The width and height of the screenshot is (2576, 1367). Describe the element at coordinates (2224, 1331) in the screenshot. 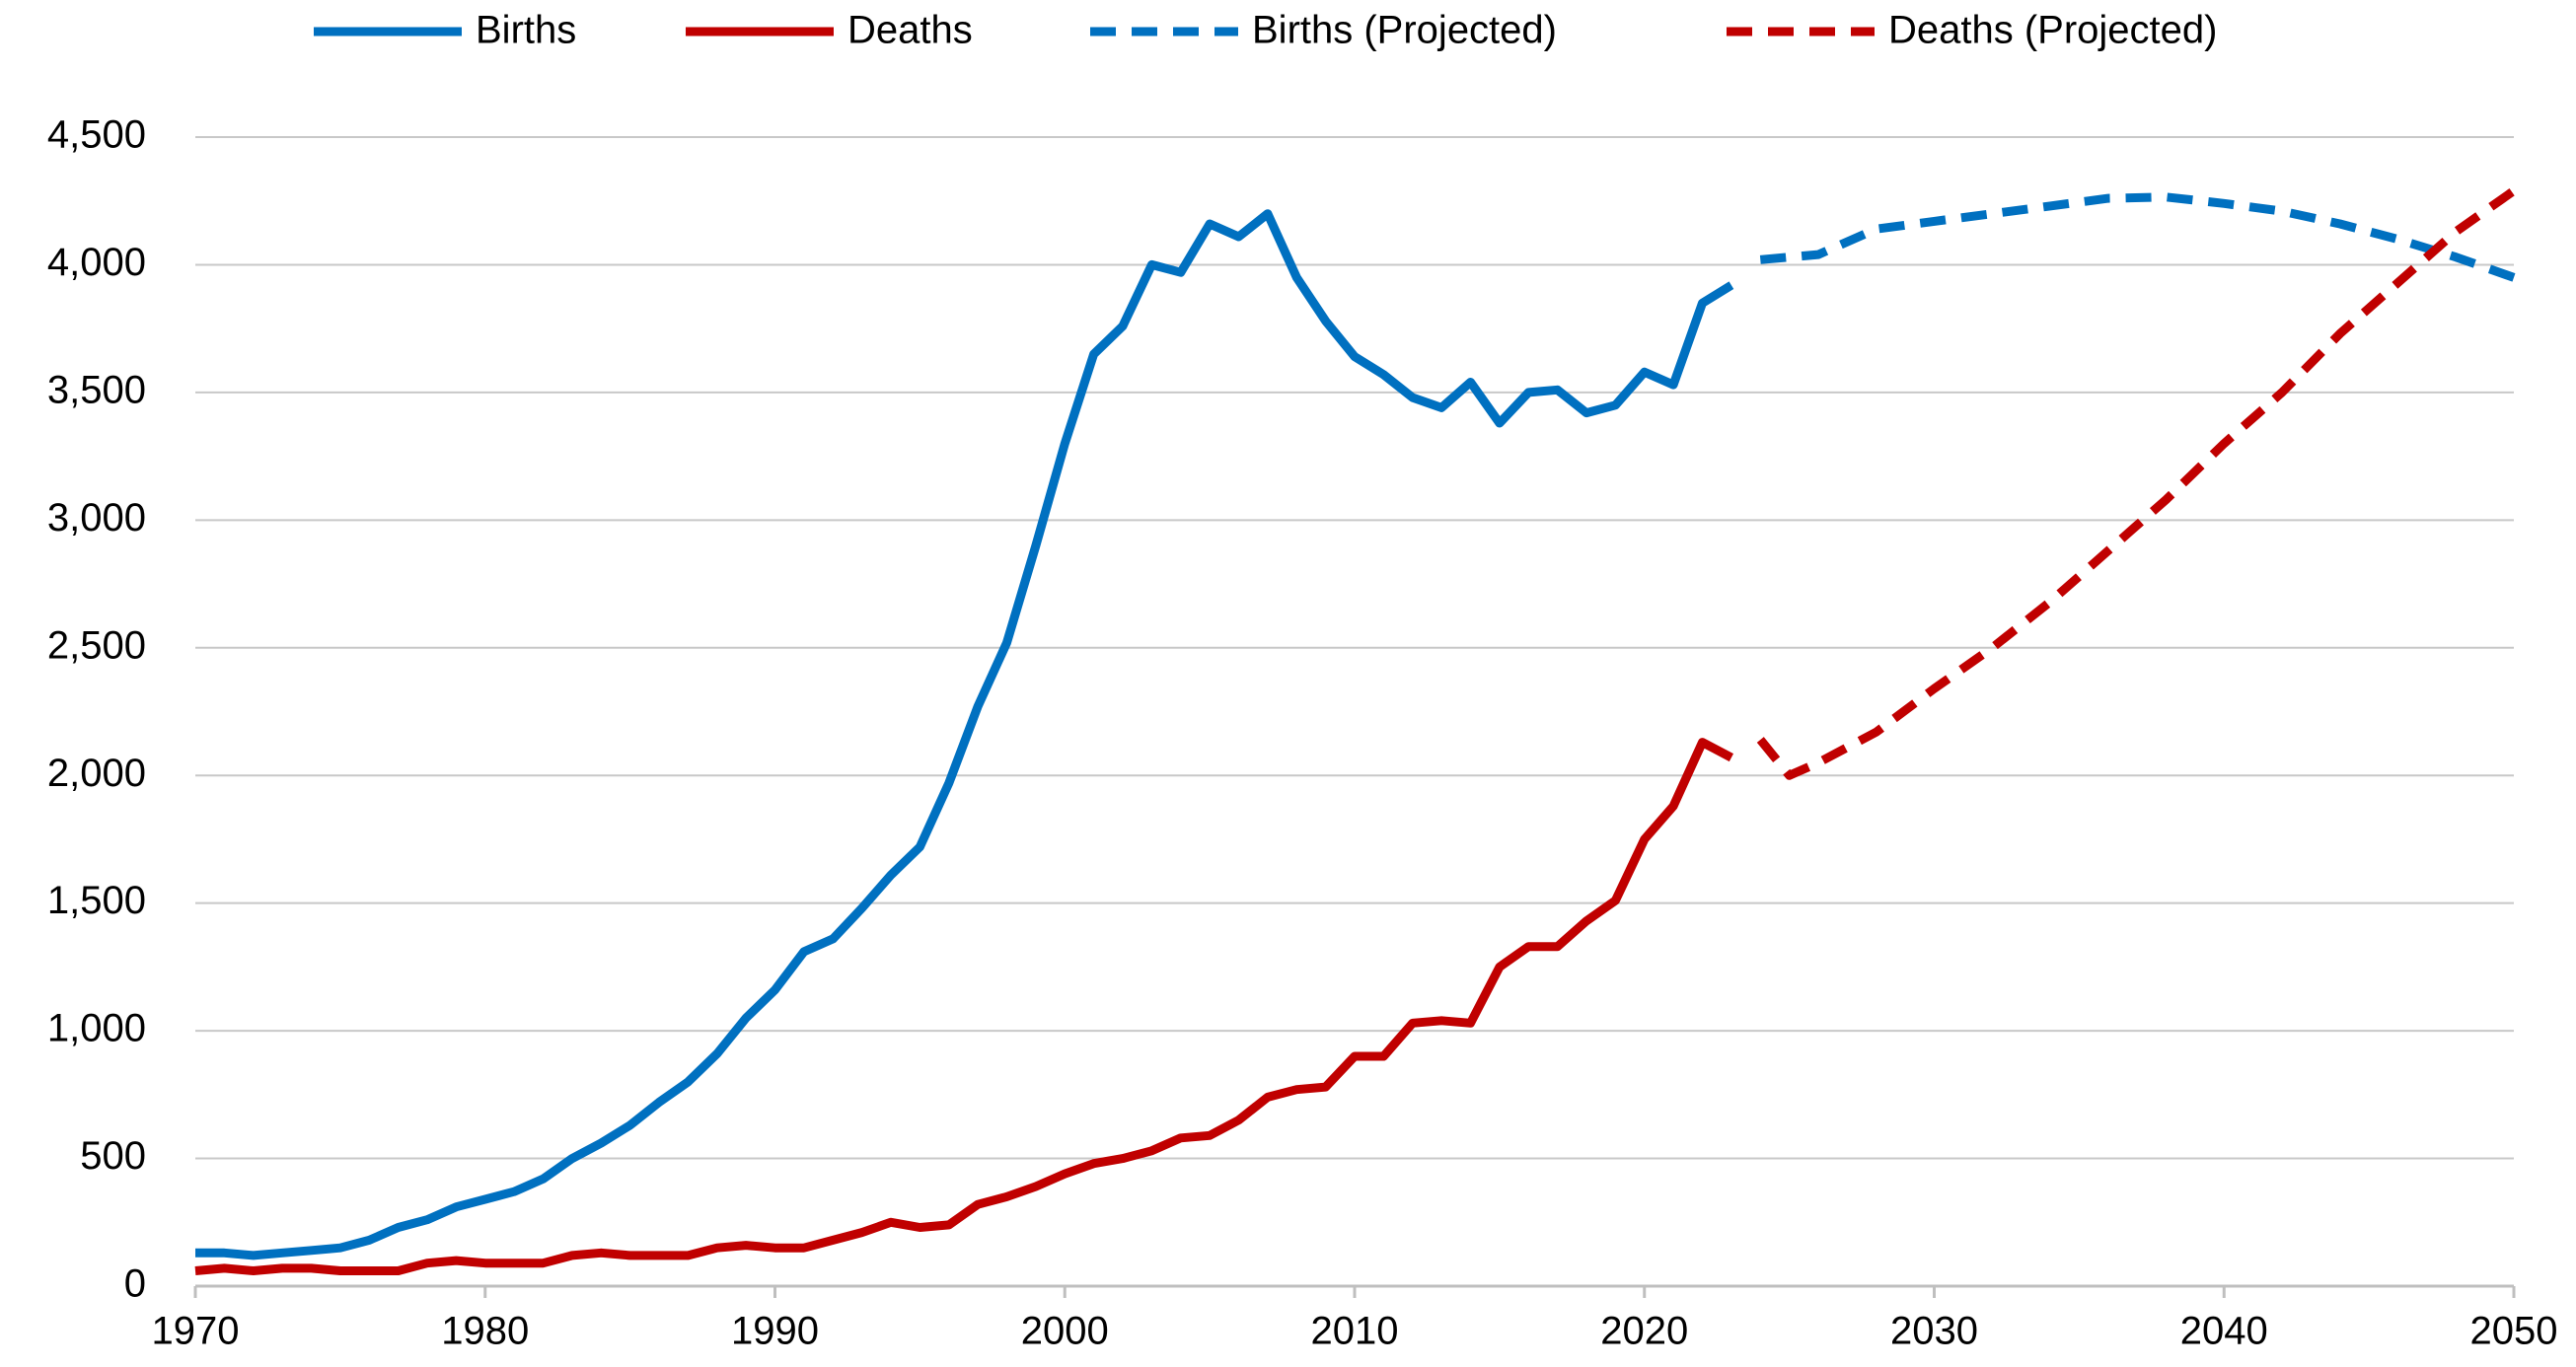

I see `x-tick-label: 2040` at that location.